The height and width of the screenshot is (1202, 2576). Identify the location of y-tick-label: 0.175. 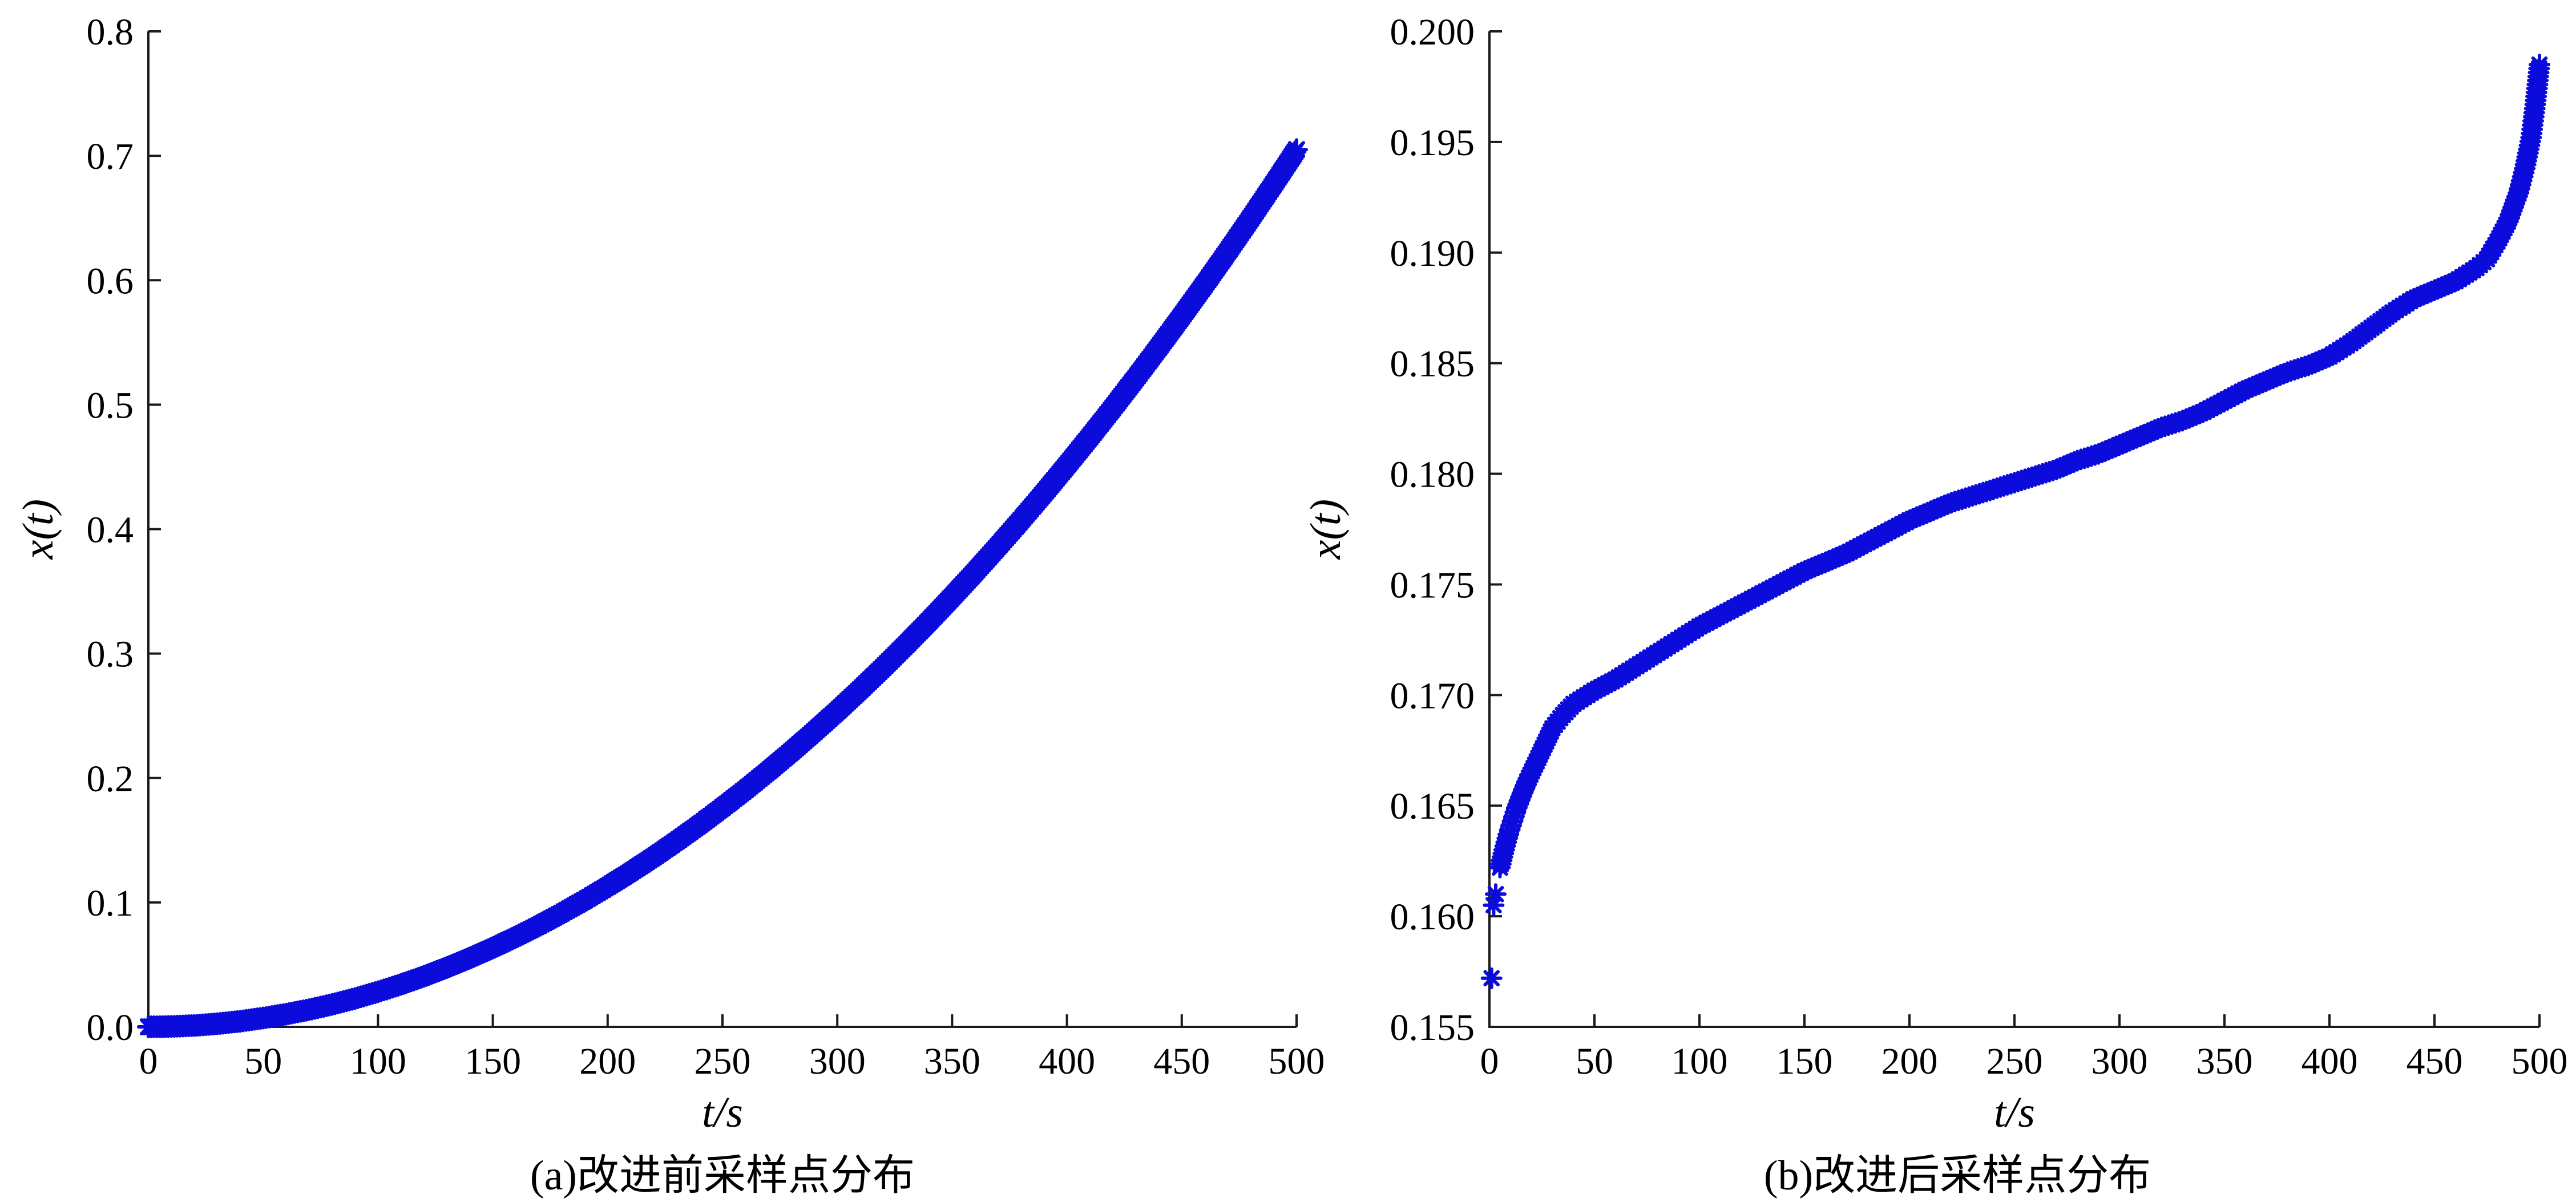
(1432, 585).